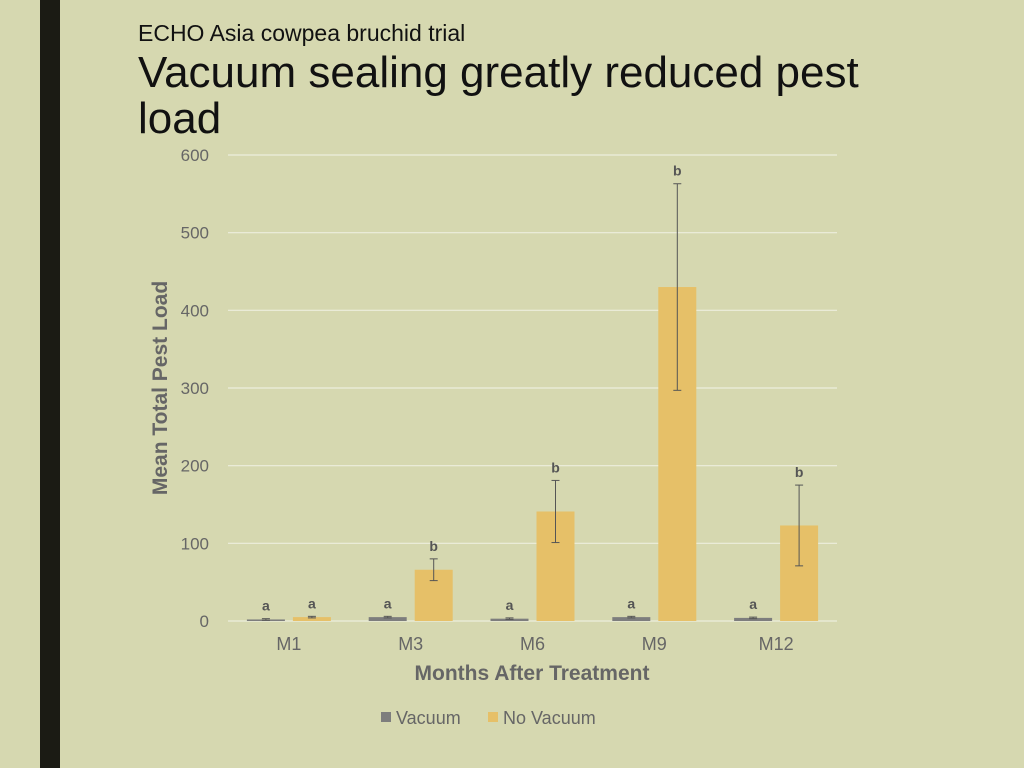 The height and width of the screenshot is (768, 1024). I want to click on slide-title: Vacuum sealing greatly reduced pest load, so click(498, 95).